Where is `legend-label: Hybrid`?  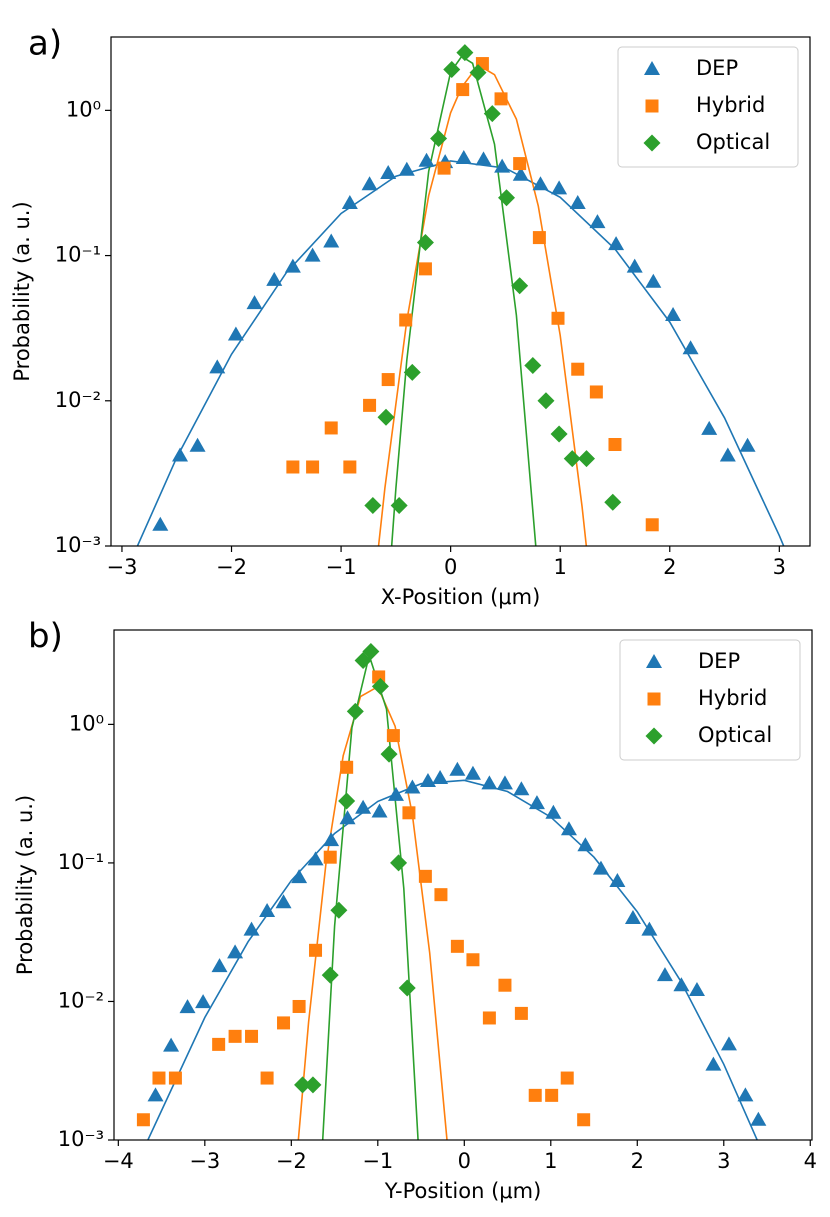 legend-label: Hybrid is located at coordinates (730, 105).